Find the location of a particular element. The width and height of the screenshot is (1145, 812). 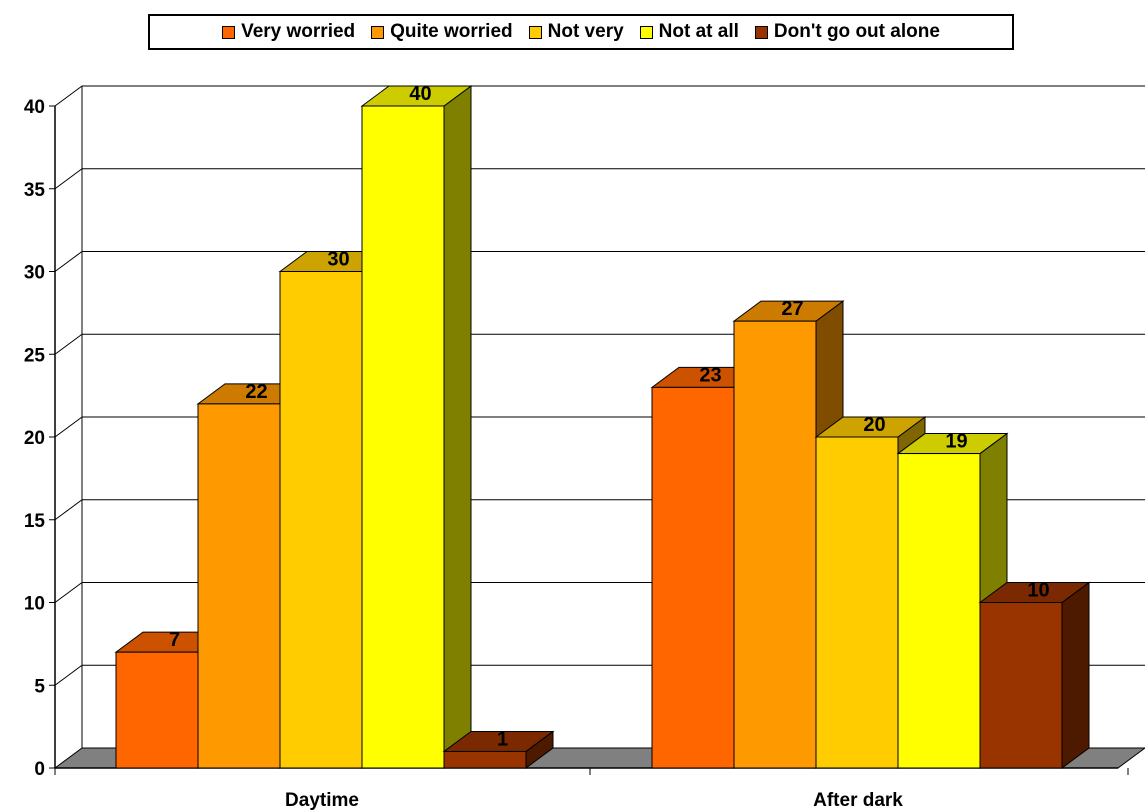

legend-label: Not very is located at coordinates (585, 31).